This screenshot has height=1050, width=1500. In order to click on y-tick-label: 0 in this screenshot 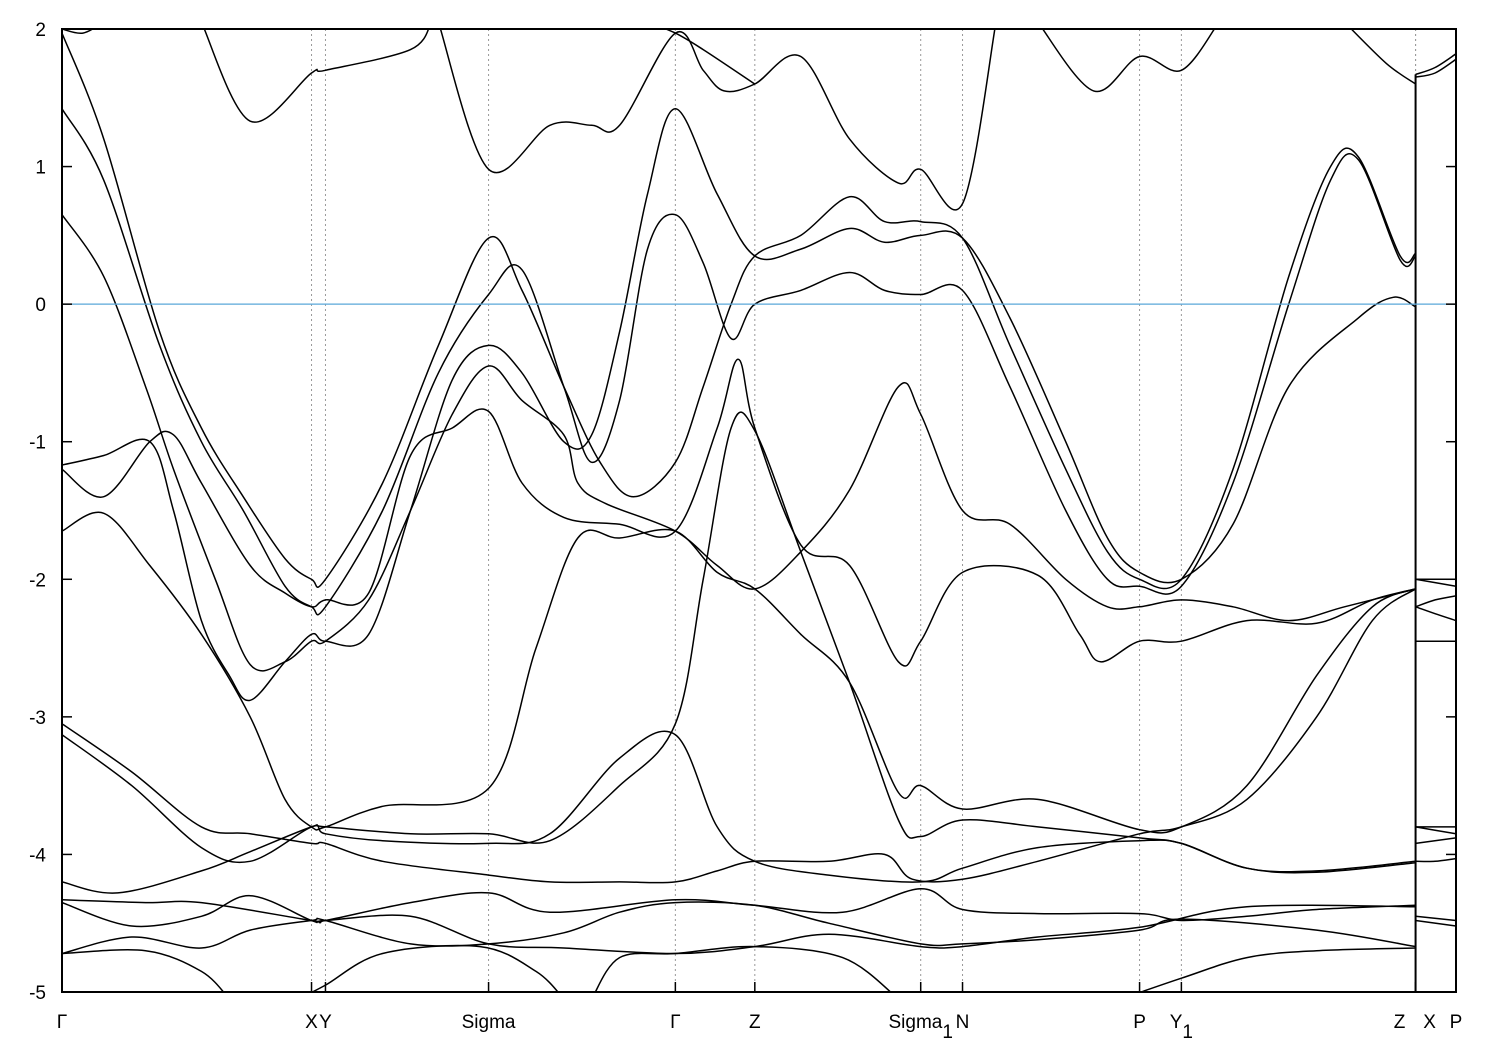, I will do `click(40, 305)`.